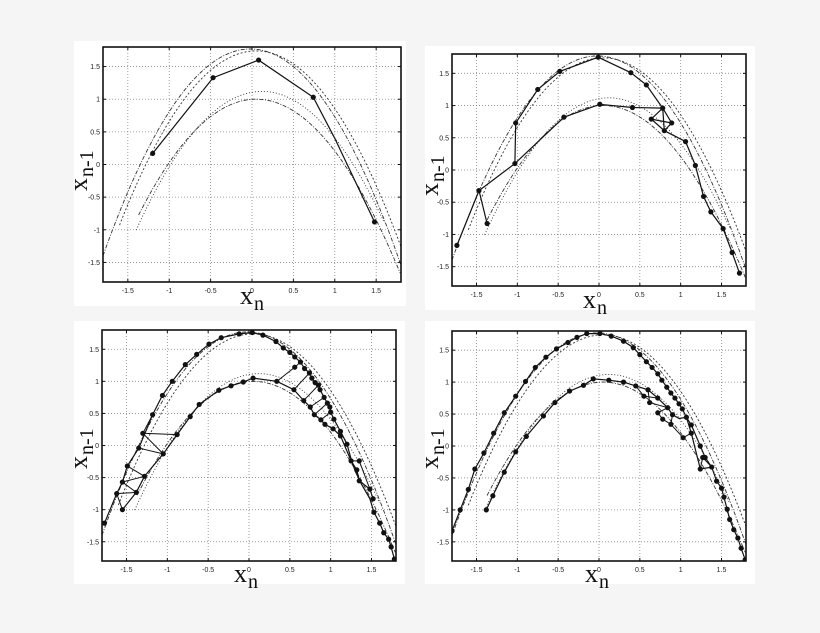 The width and height of the screenshot is (820, 633). I want to click on data-layer, so click(599, 166).